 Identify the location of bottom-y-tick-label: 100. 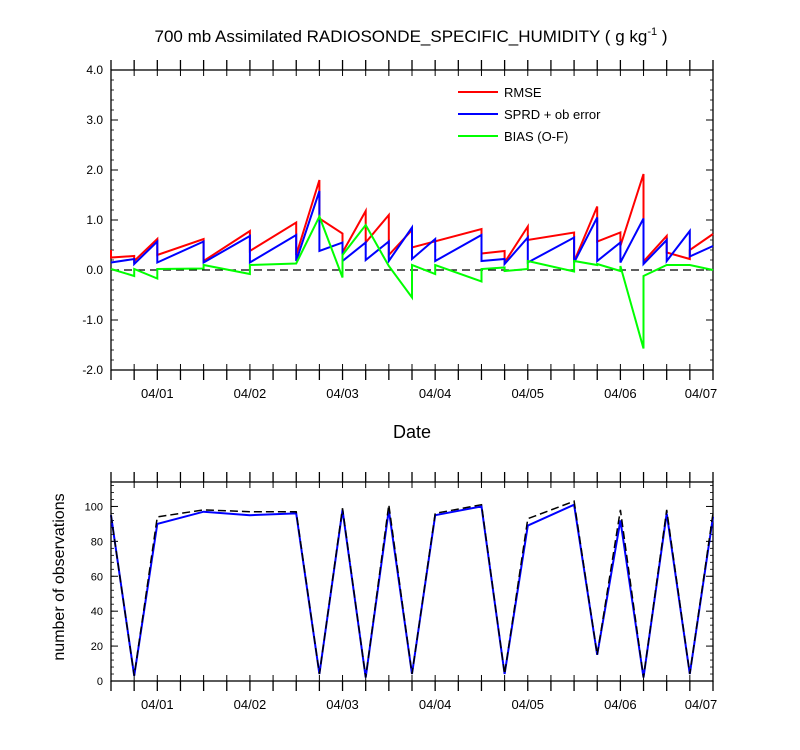
(94, 507).